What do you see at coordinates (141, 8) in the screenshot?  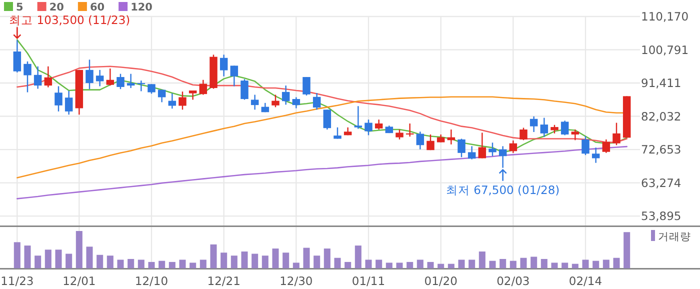 I see `legend-label: 120` at bounding box center [141, 8].